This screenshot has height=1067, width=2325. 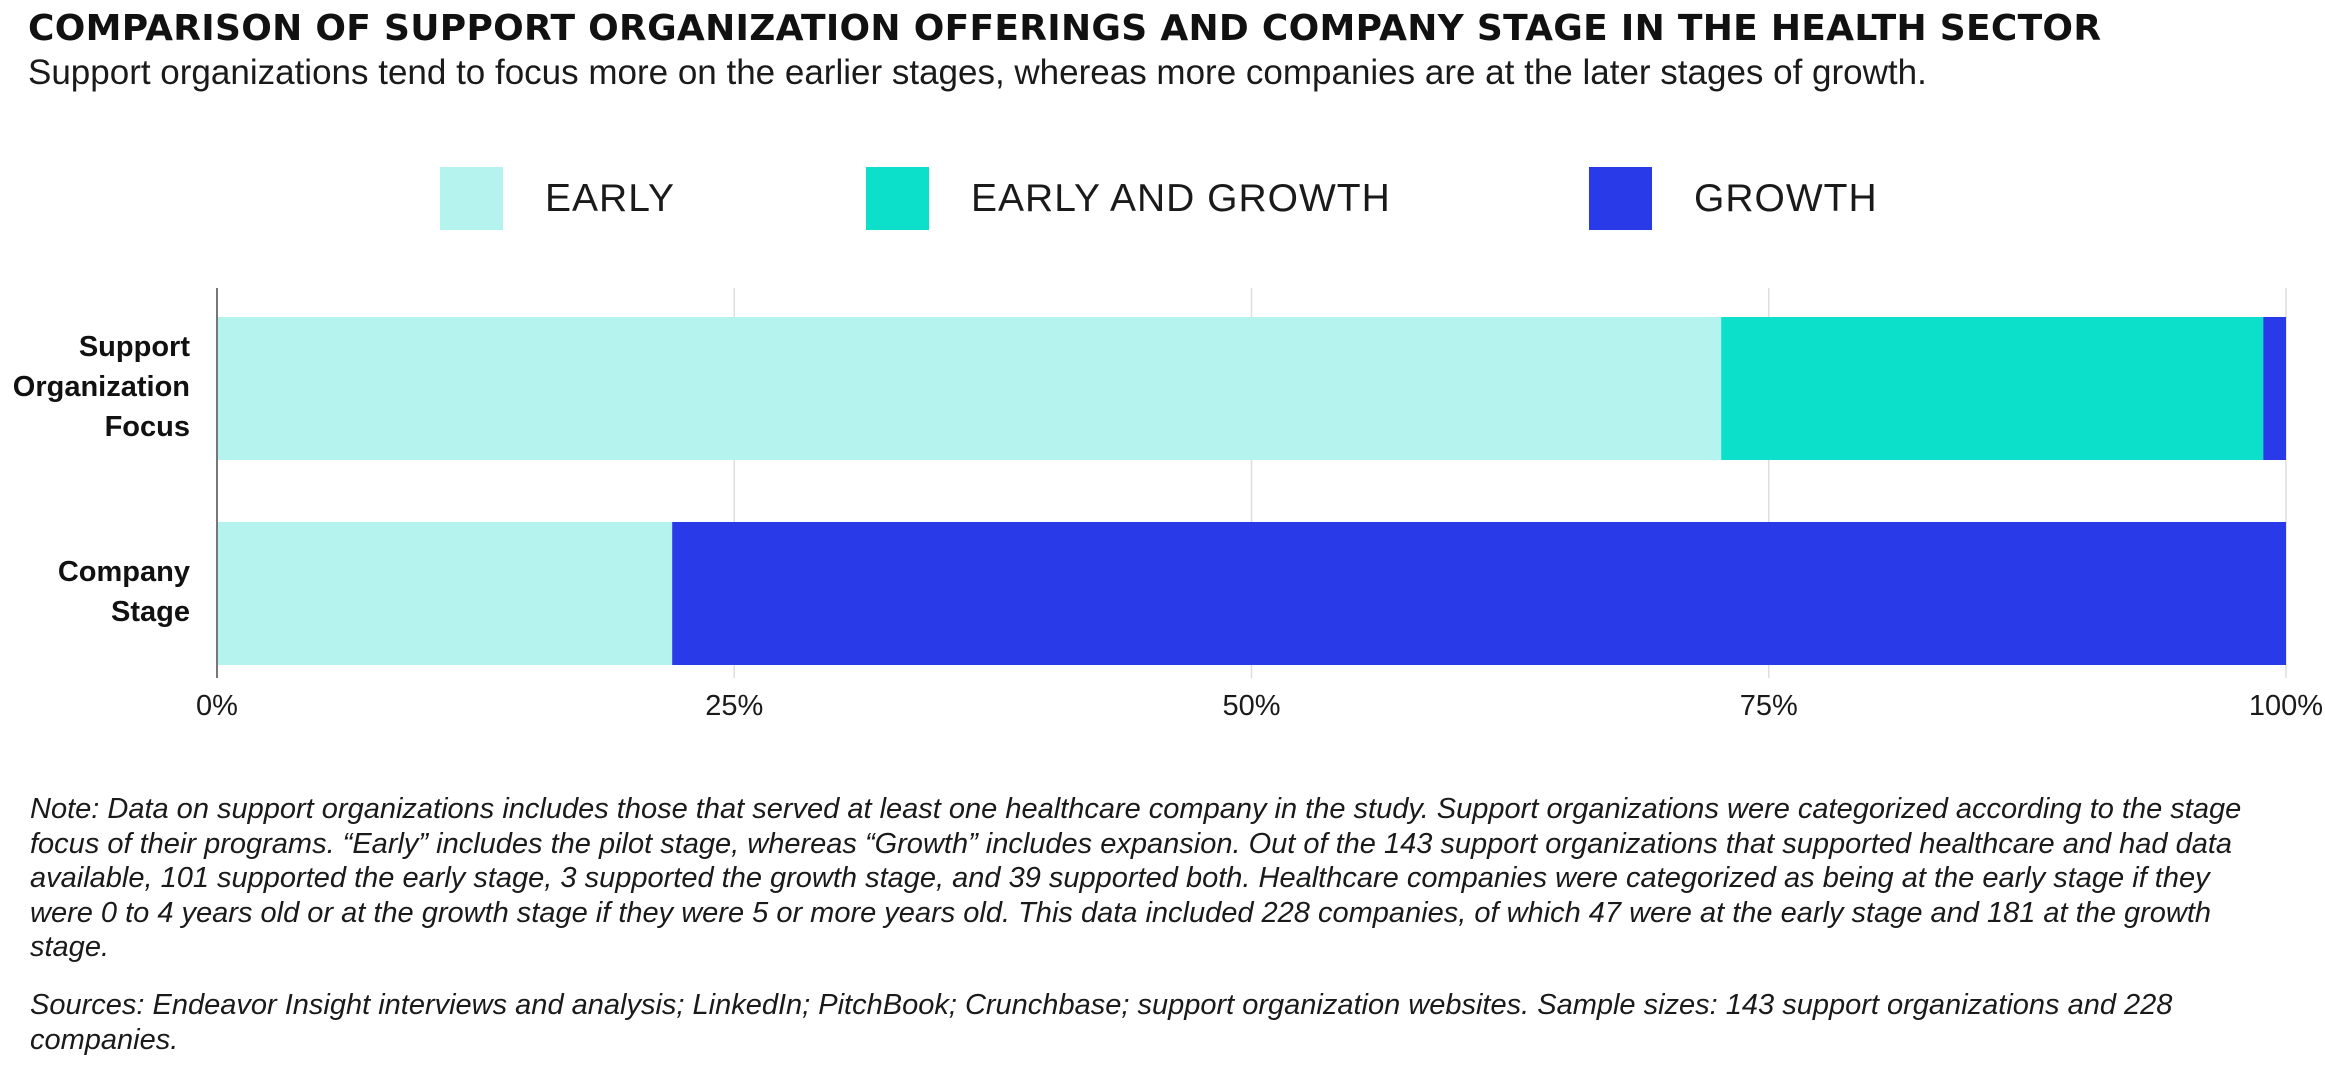 What do you see at coordinates (1786, 198) in the screenshot?
I see `legend-label-growth: GROWTH` at bounding box center [1786, 198].